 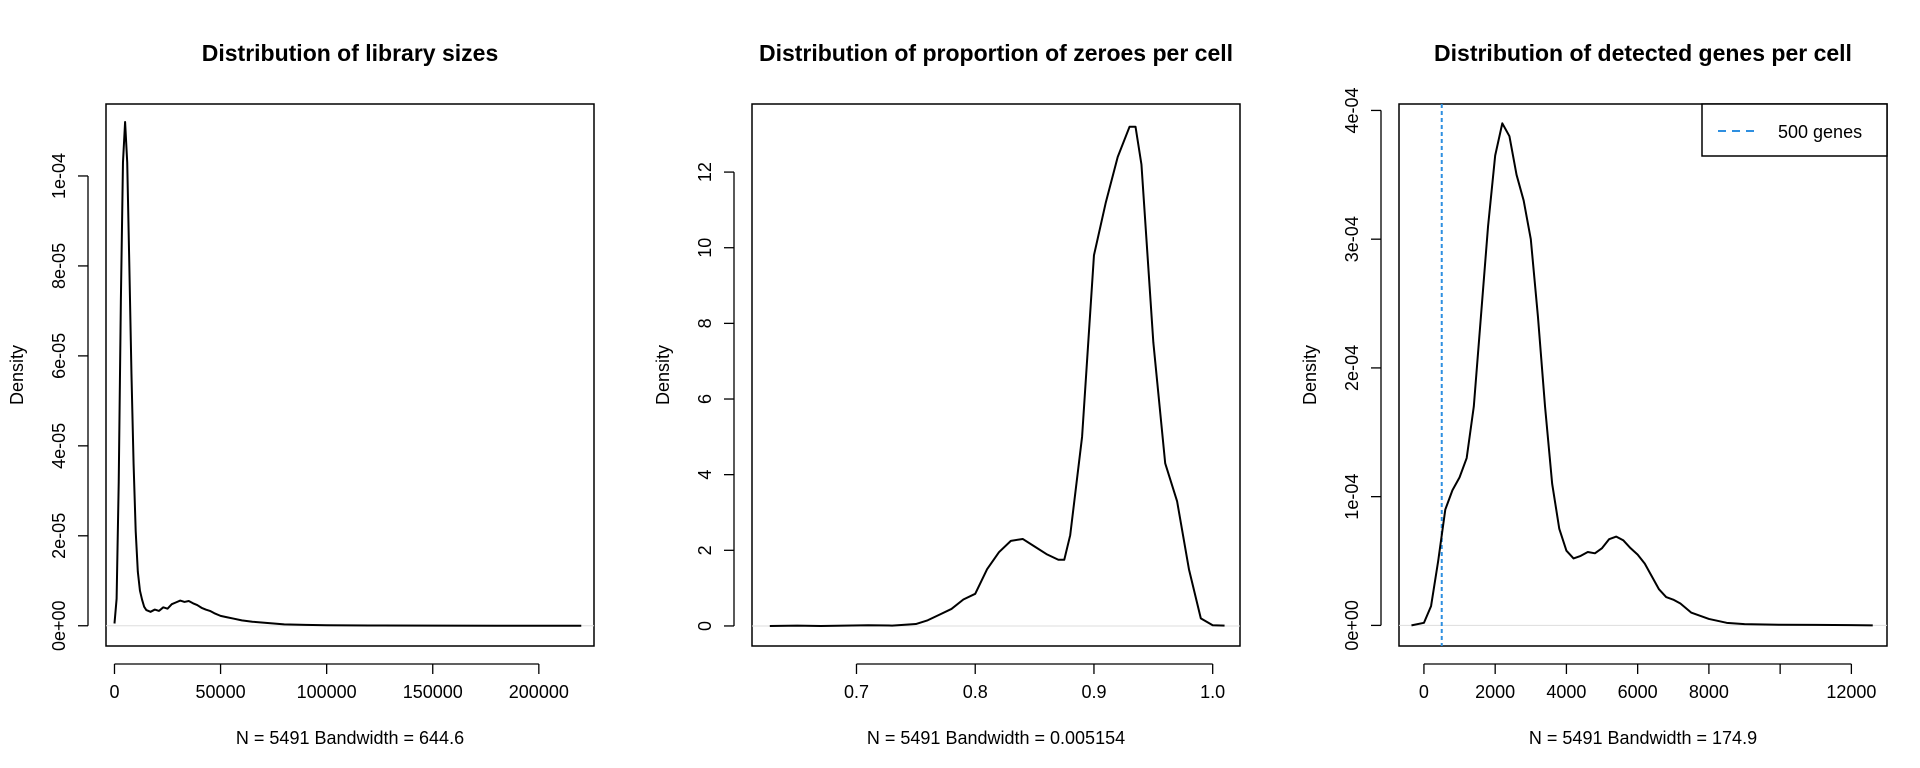 I want to click on legend-entry-label: 500 genes, so click(x=1820, y=132).